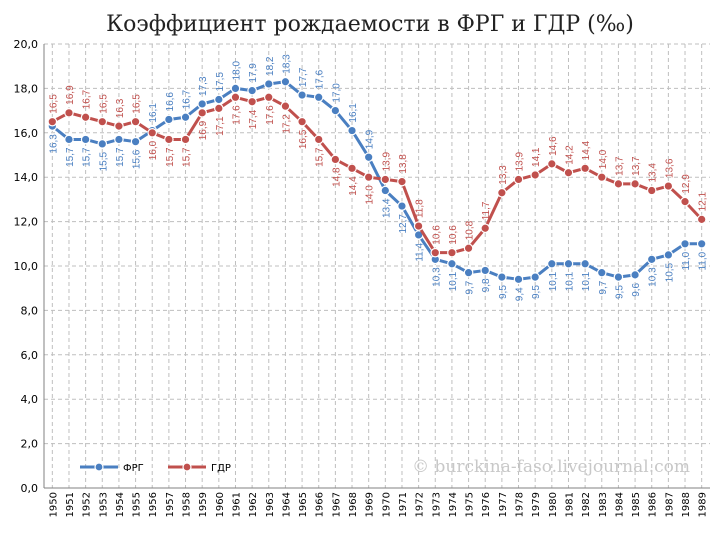 The height and width of the screenshot is (535, 720). I want to click on legend-frg-swatch-dot, so click(99, 467).